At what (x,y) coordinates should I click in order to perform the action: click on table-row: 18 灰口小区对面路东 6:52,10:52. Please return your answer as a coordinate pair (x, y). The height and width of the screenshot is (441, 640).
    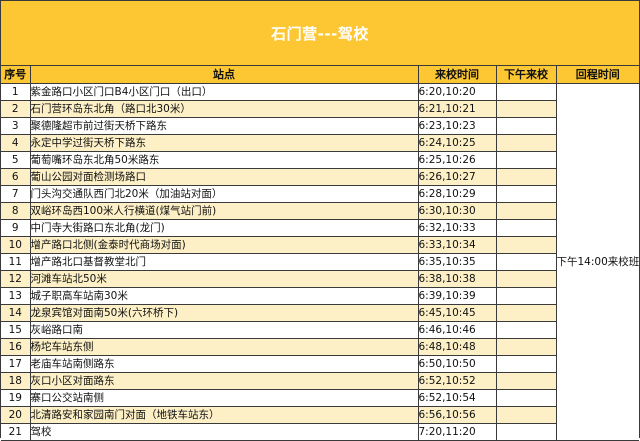
    Looking at the image, I should click on (320, 381).